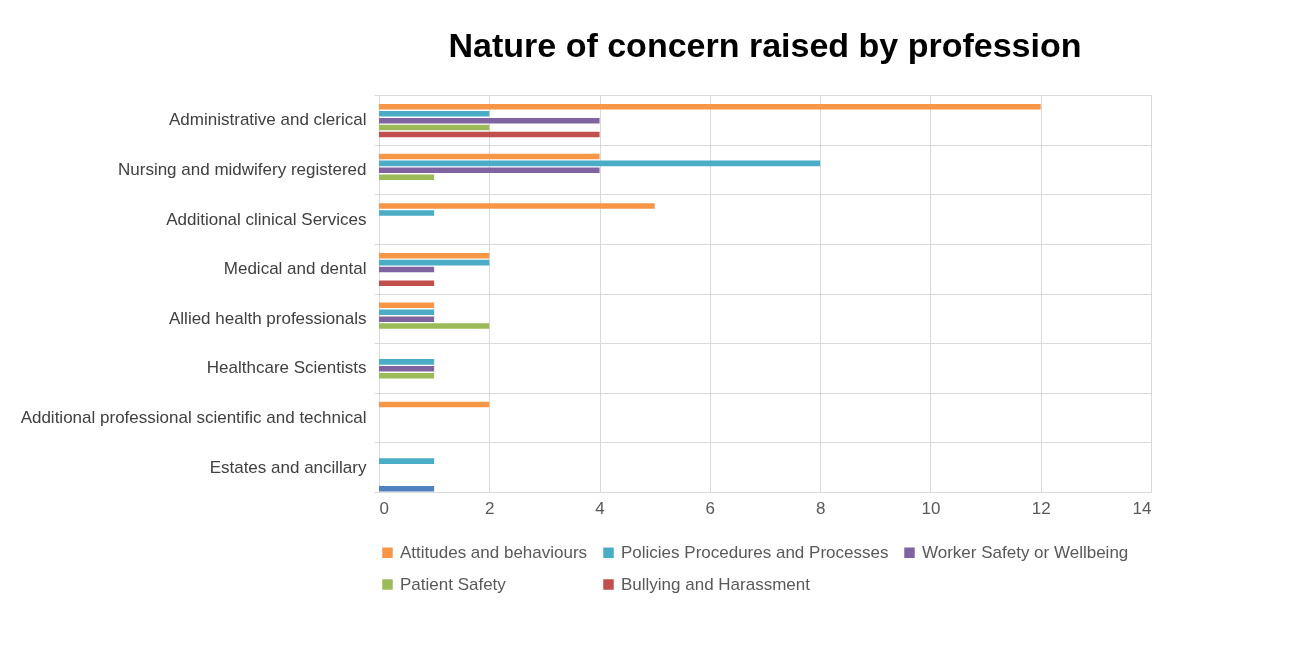 The height and width of the screenshot is (670, 1304). Describe the element at coordinates (267, 318) in the screenshot. I see `y-tick-label: Allied health professionals` at that location.